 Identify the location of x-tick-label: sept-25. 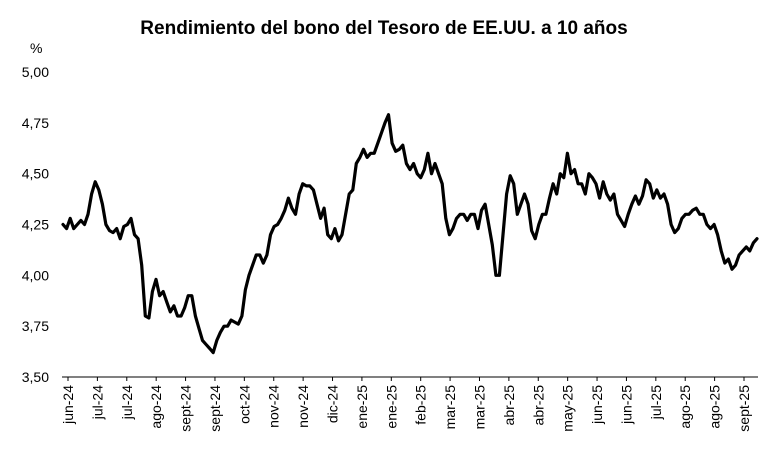
(744, 408).